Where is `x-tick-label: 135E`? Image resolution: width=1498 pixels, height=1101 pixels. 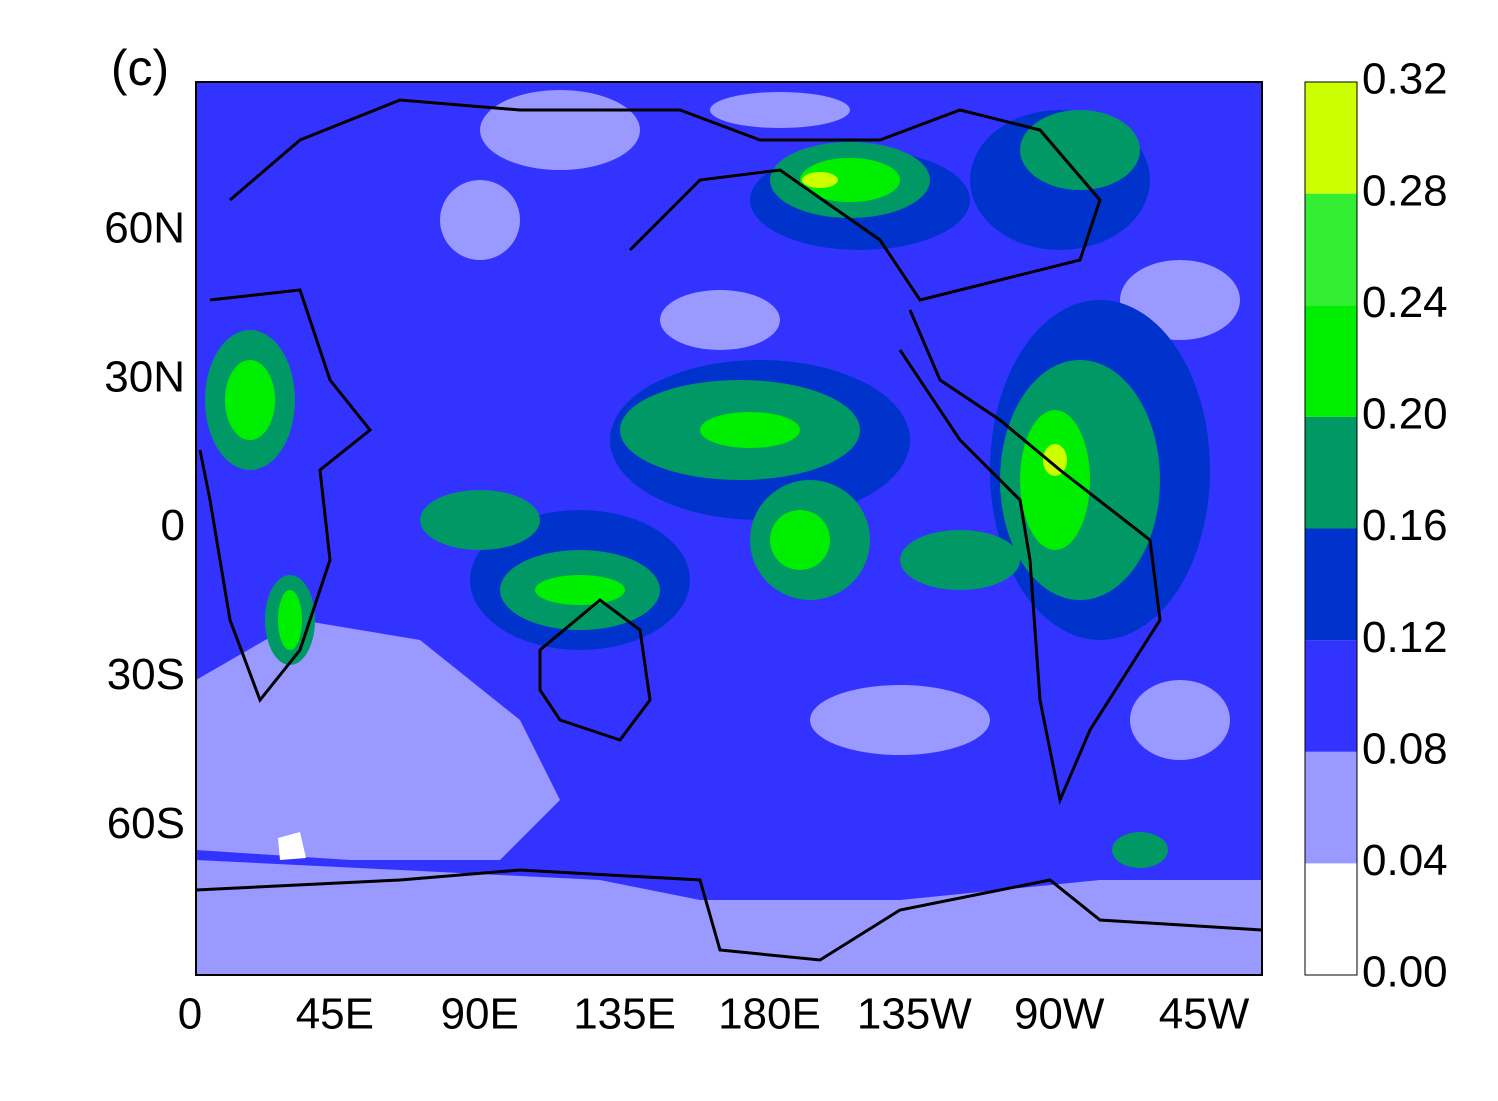 x-tick-label: 135E is located at coordinates (624, 1014).